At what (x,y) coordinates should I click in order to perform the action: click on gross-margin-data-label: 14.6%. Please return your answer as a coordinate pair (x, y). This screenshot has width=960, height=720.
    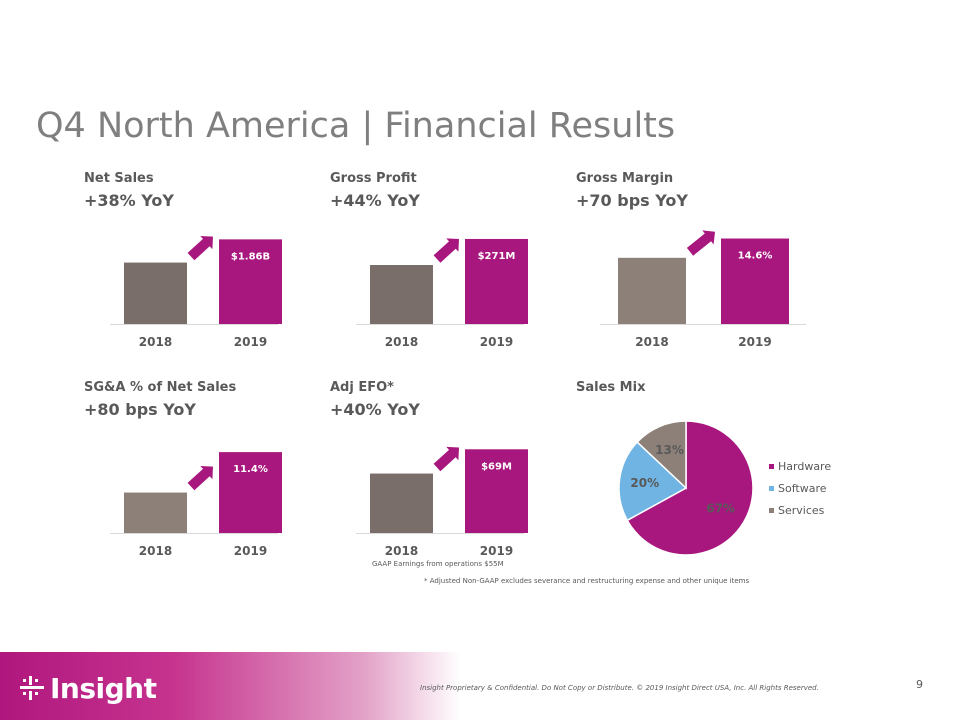
    Looking at the image, I should click on (755, 256).